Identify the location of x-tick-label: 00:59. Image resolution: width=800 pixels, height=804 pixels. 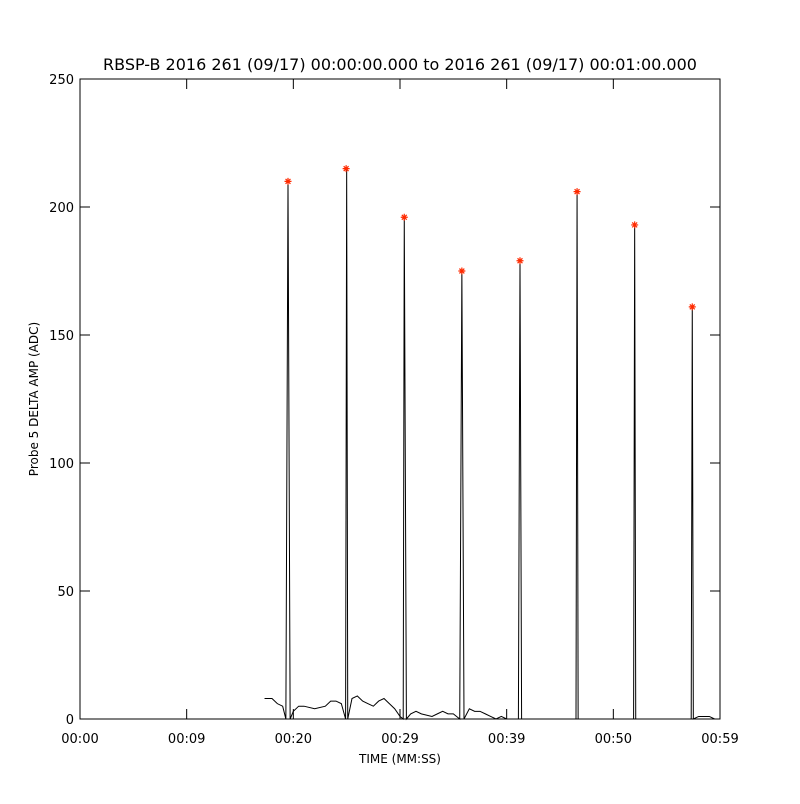
(719, 739).